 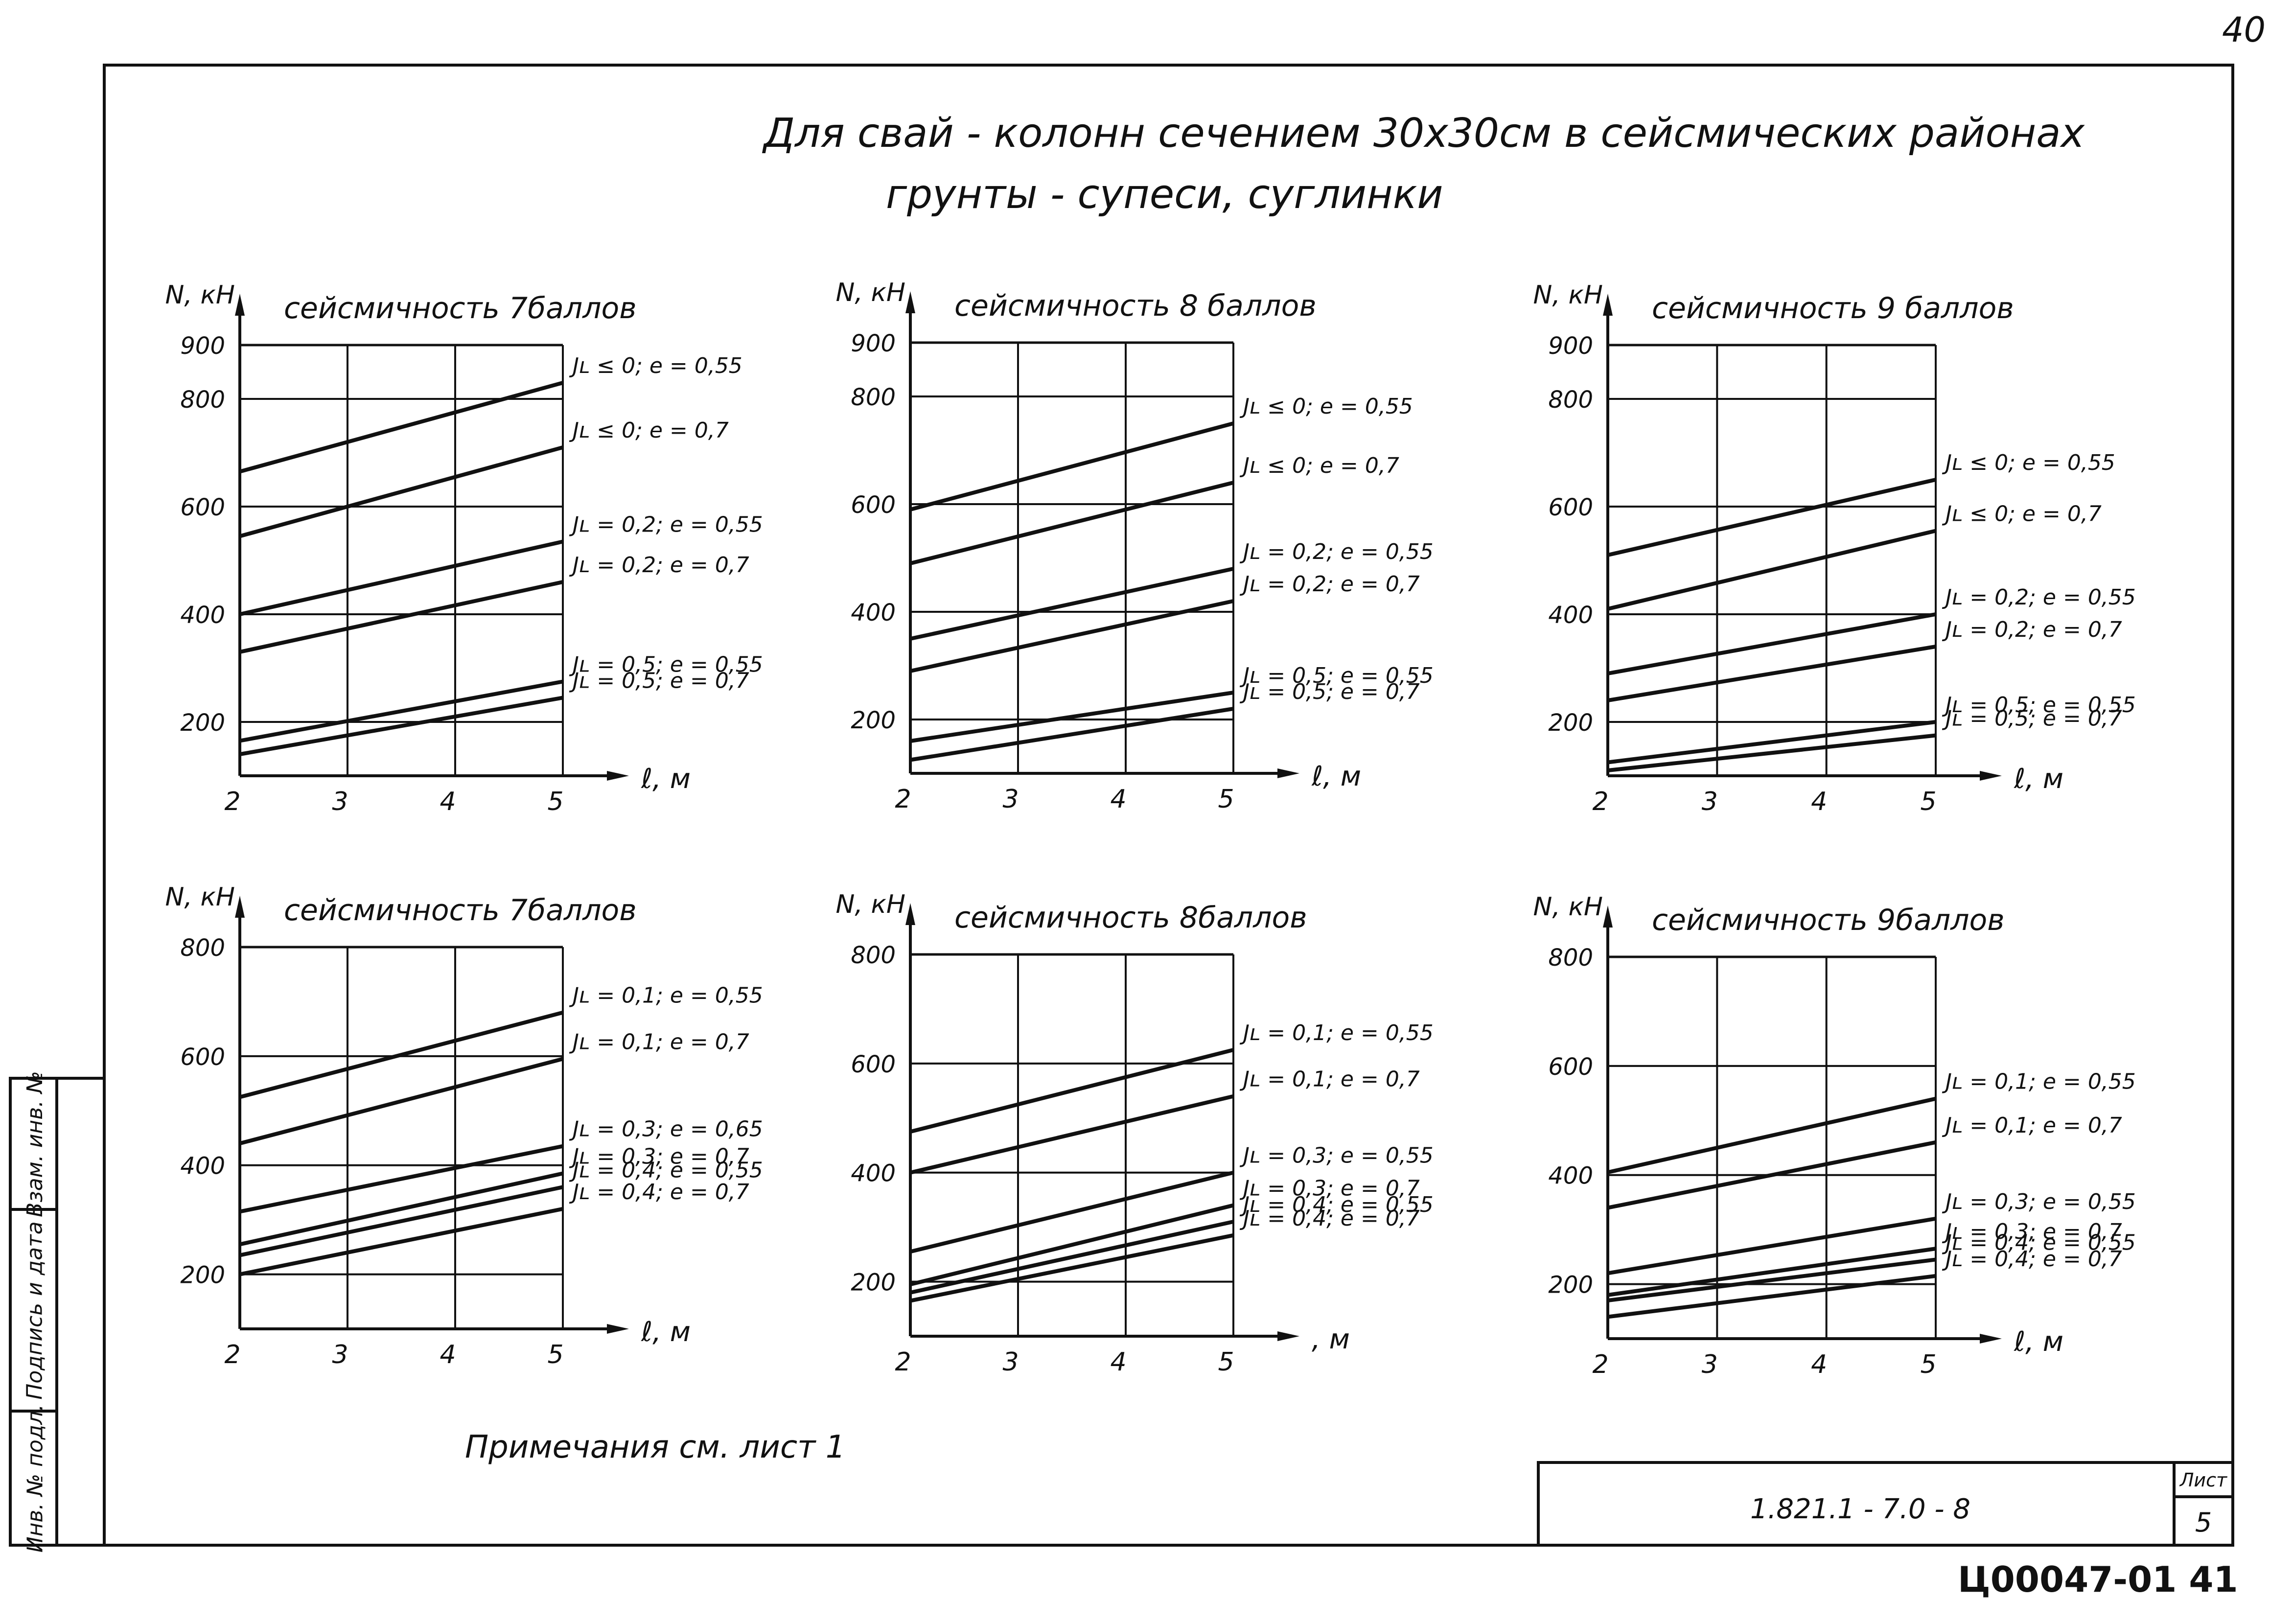 What do you see at coordinates (2032, 719) in the screenshot?
I see `chart-3-series-label: Jʟ = 0,5; e = 0,7` at bounding box center [2032, 719].